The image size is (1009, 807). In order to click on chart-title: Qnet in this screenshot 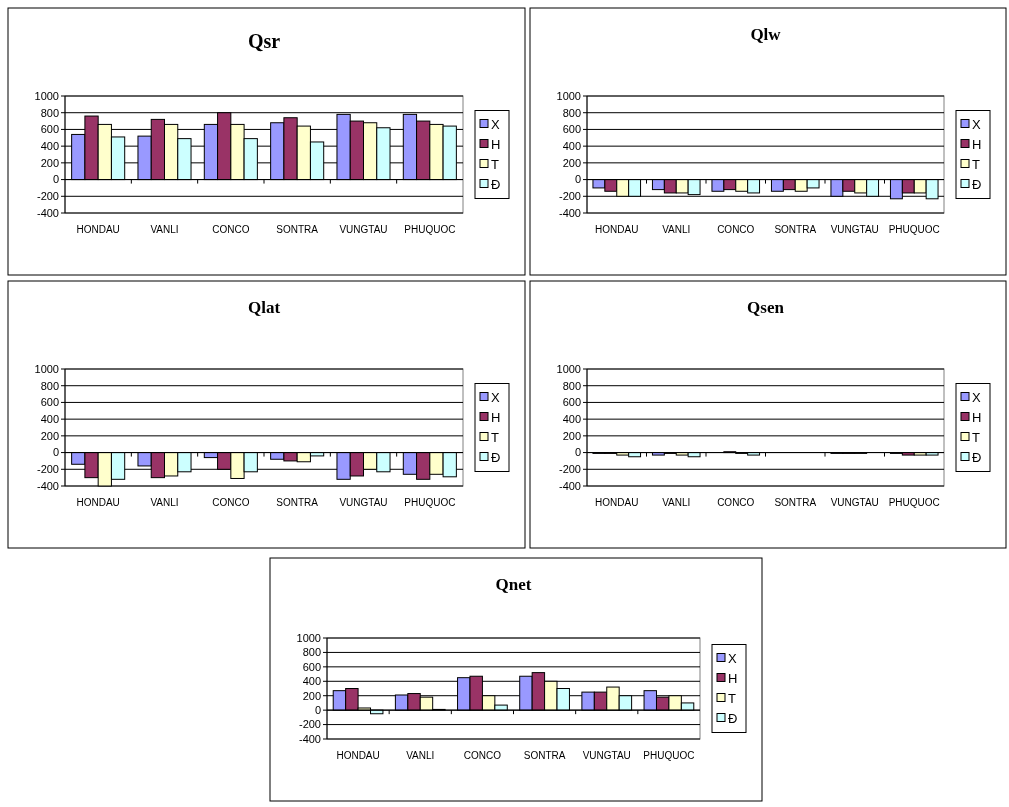, I will do `click(513, 584)`.